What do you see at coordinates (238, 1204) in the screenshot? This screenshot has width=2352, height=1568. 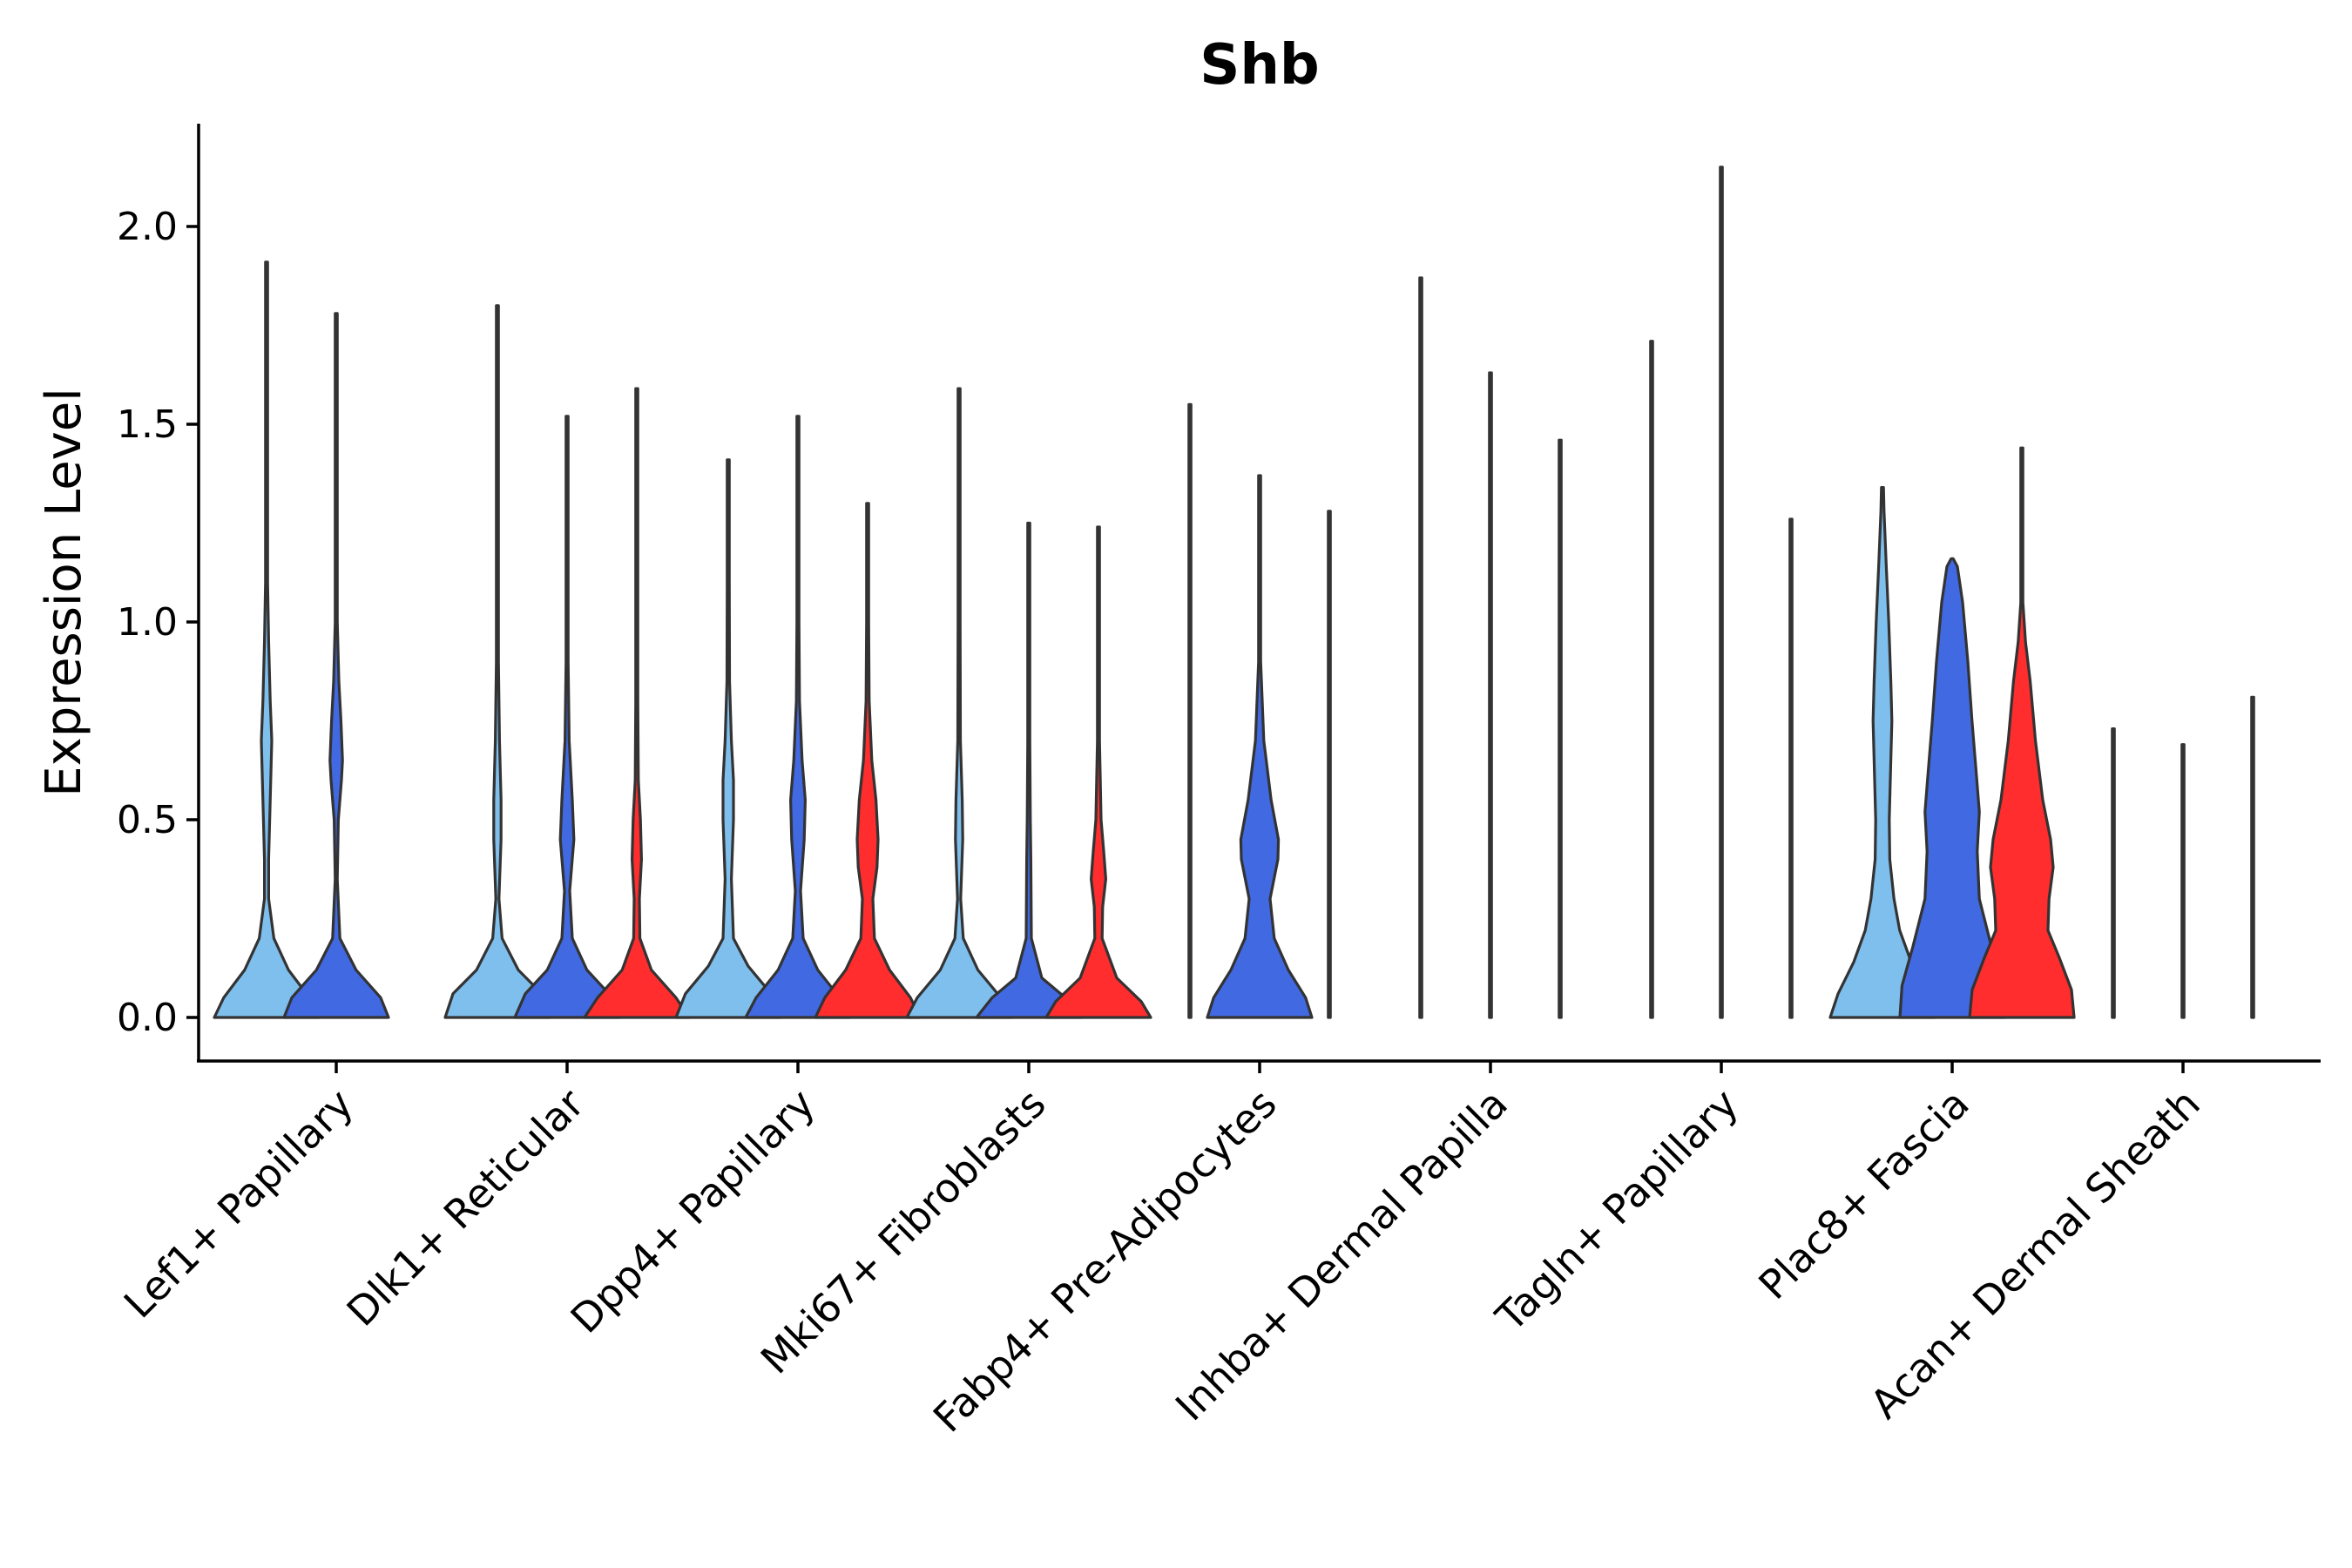 I see `x-tick-label: Lef1+ Papillary` at bounding box center [238, 1204].